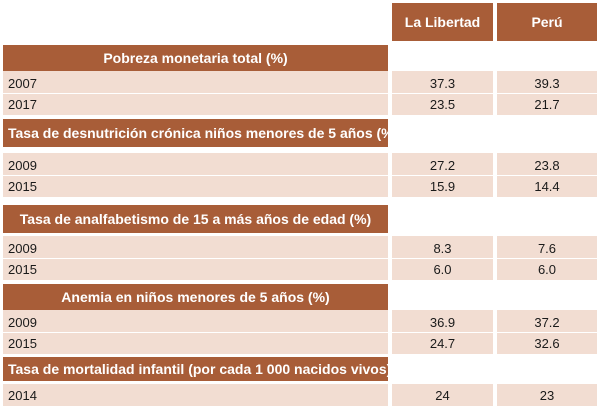 Image resolution: width=603 pixels, height=412 pixels. I want to click on column-header-la-libertad: La Libertad, so click(442, 22).